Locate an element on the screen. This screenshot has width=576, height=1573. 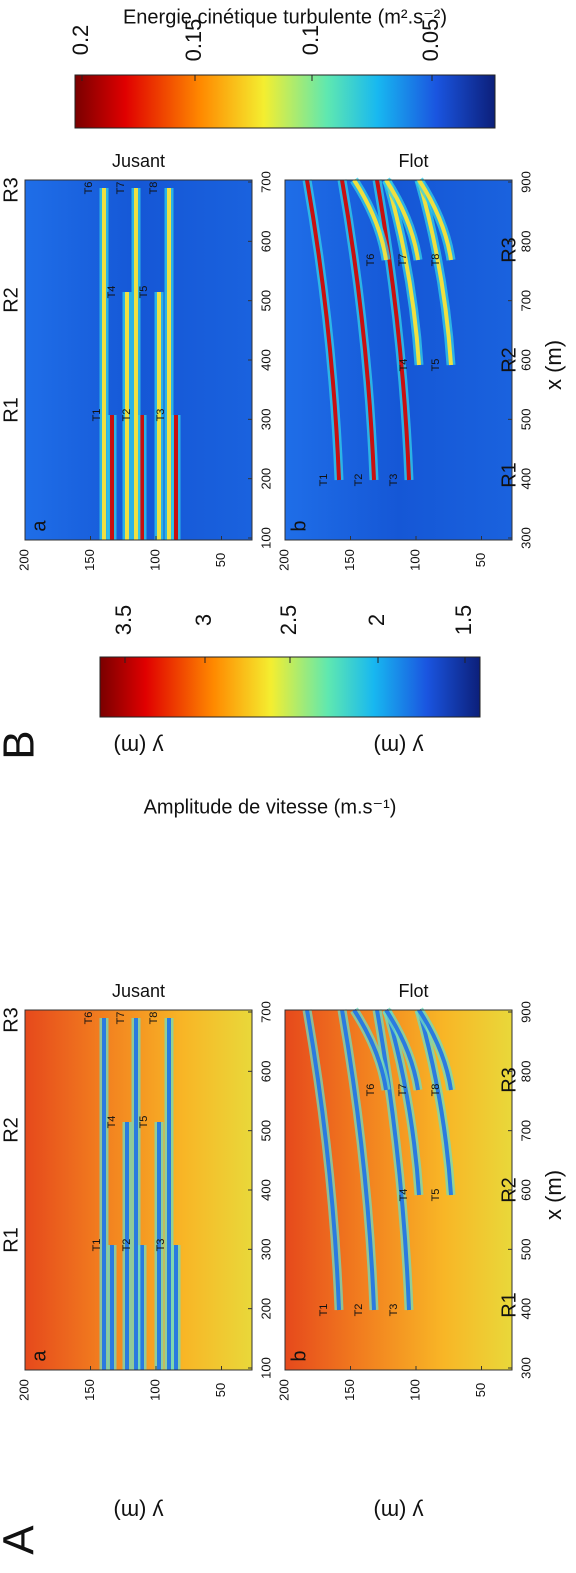
colorbar-tick-label: 3.5 is located at coordinates (123, 620).